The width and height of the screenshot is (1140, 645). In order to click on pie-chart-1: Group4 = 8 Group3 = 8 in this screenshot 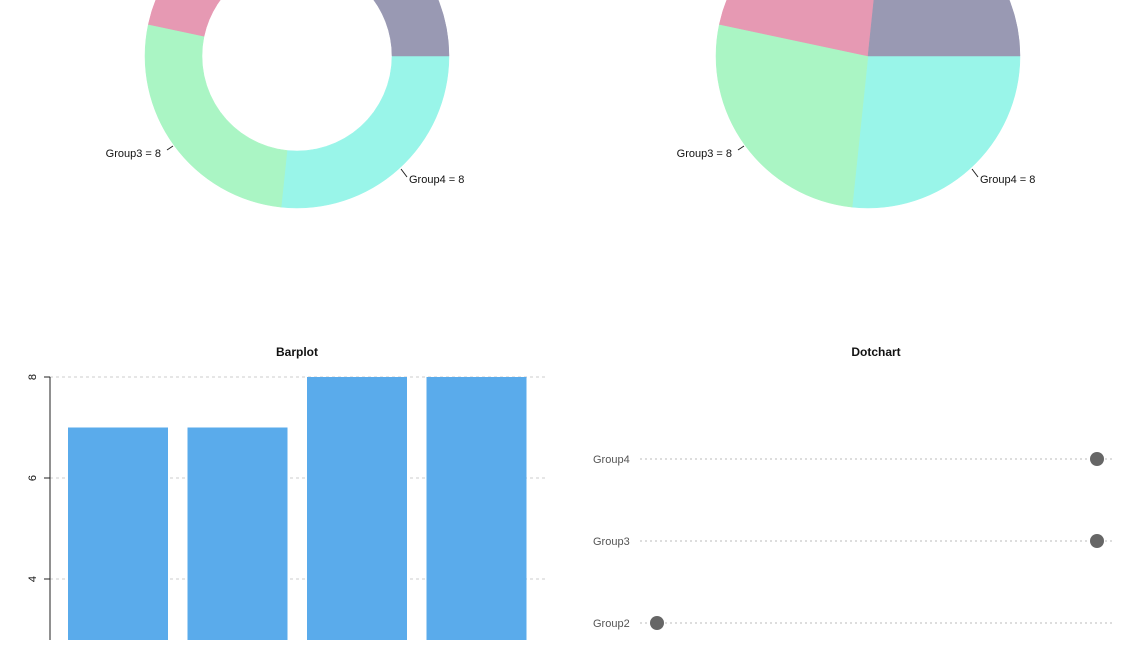, I will do `click(285, 104)`.